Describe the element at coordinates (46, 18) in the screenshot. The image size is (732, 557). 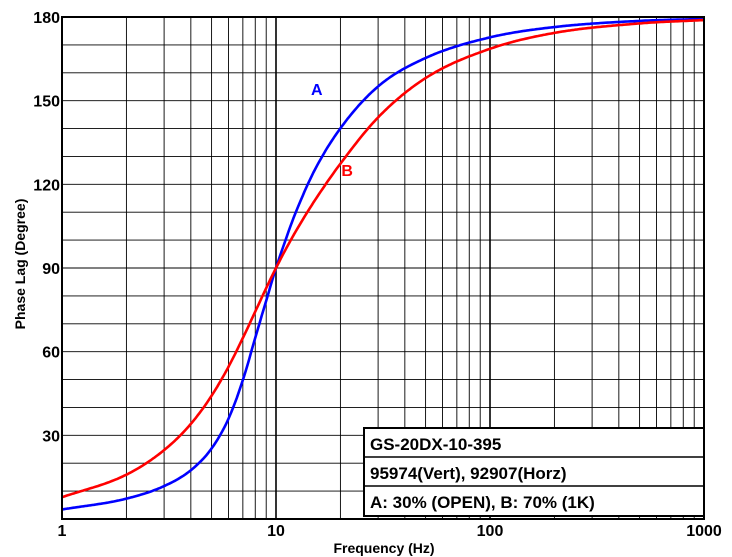
I see `y-tick-label: 180` at that location.